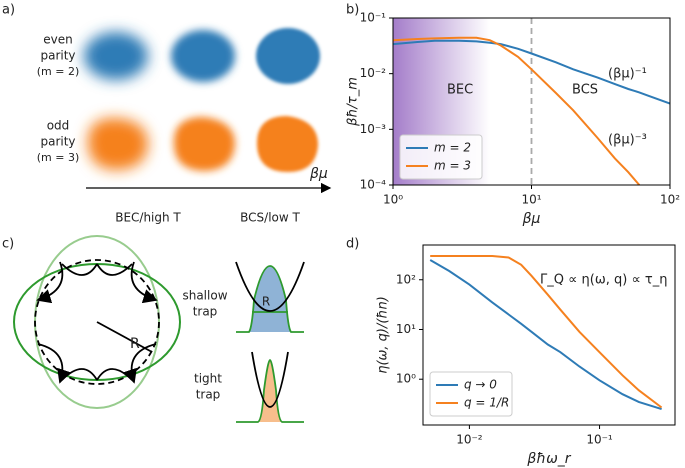  I want to click on radius-line, so click(124, 337).